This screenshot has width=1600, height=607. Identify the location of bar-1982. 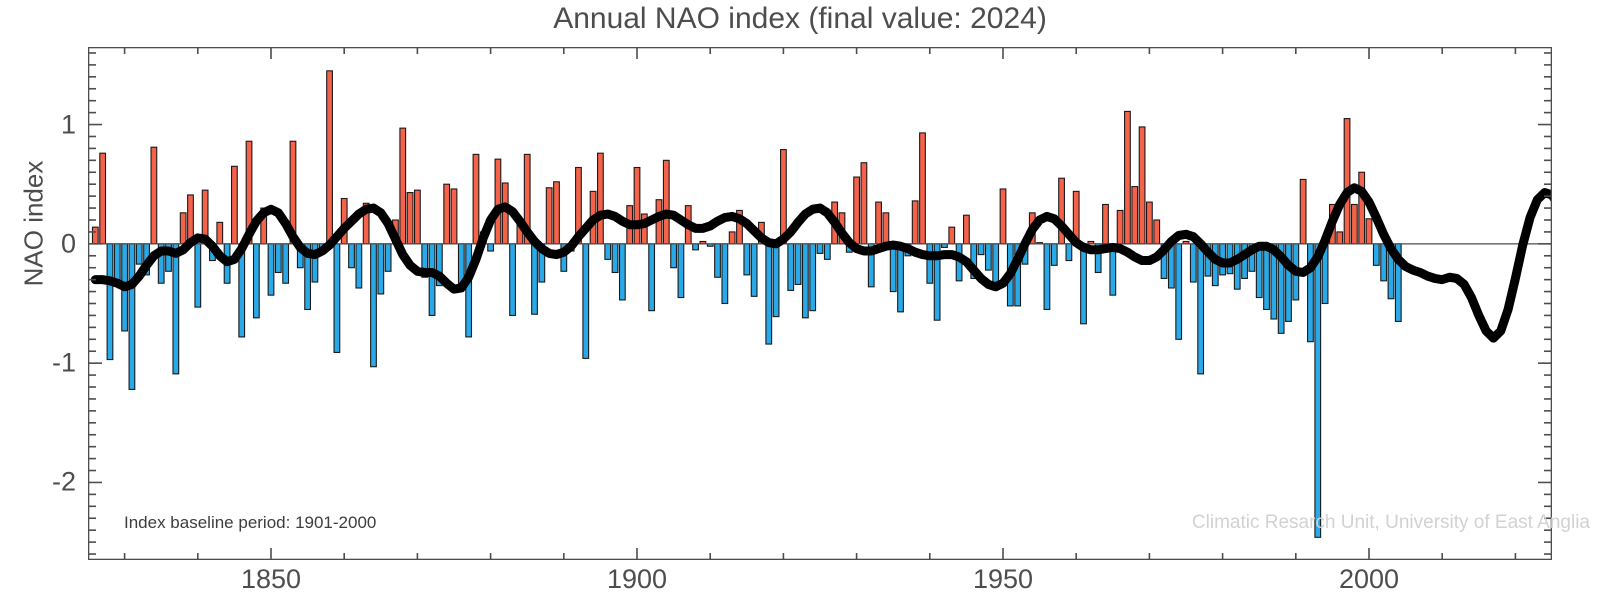
(1237, 266).